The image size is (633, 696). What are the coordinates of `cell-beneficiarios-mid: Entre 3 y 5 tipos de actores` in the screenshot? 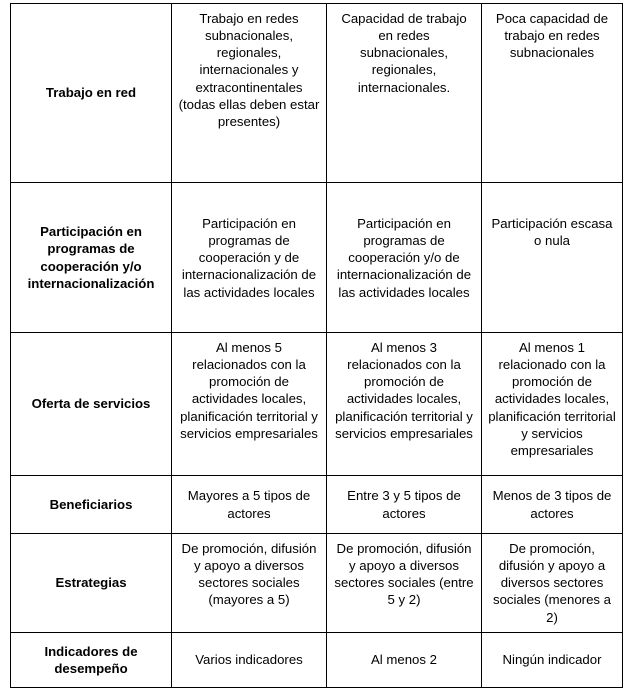 It's located at (404, 504).